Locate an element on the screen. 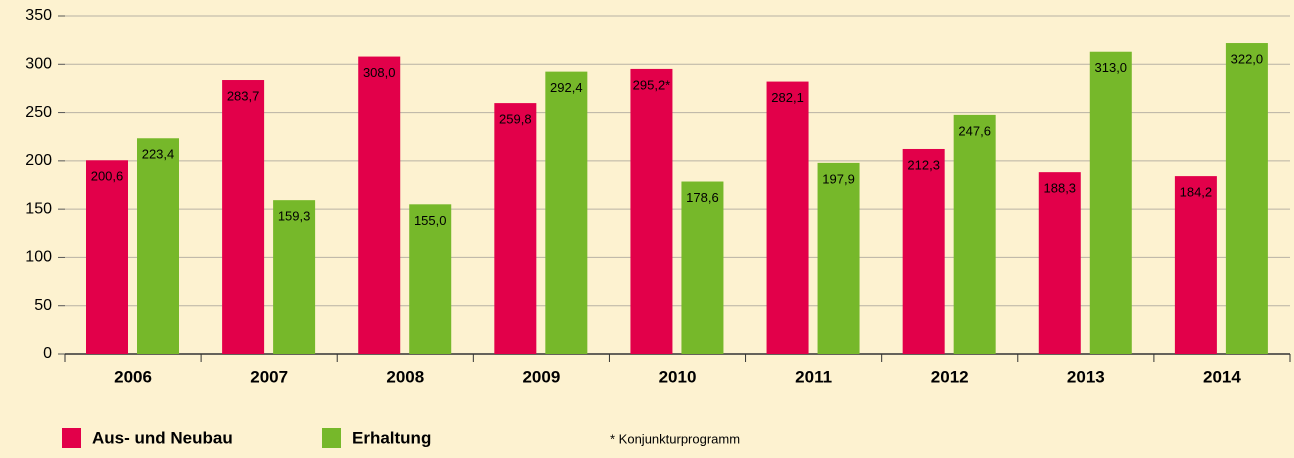 The width and height of the screenshot is (1294, 458). x-tick-label: 2012 is located at coordinates (950, 376).